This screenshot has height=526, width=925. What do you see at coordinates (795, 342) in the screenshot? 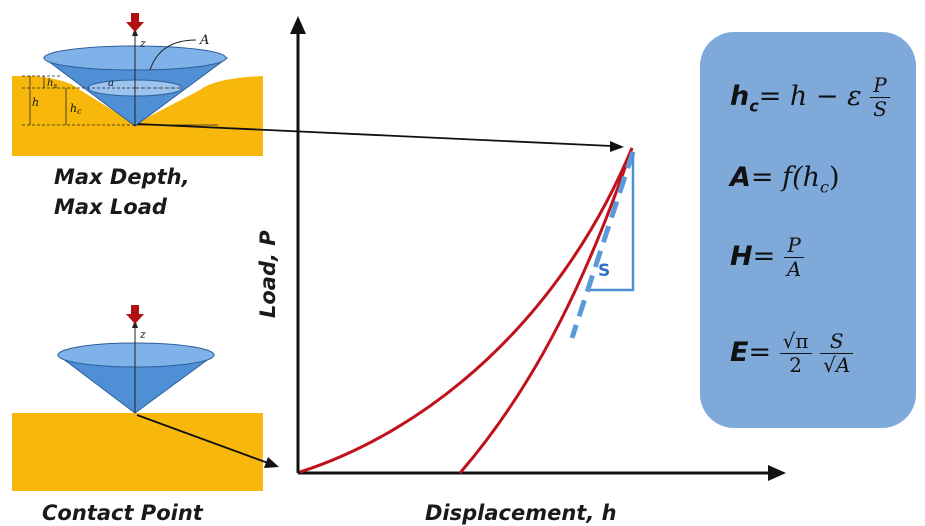
I see `formula-modulus-num1: √π` at bounding box center [795, 342].